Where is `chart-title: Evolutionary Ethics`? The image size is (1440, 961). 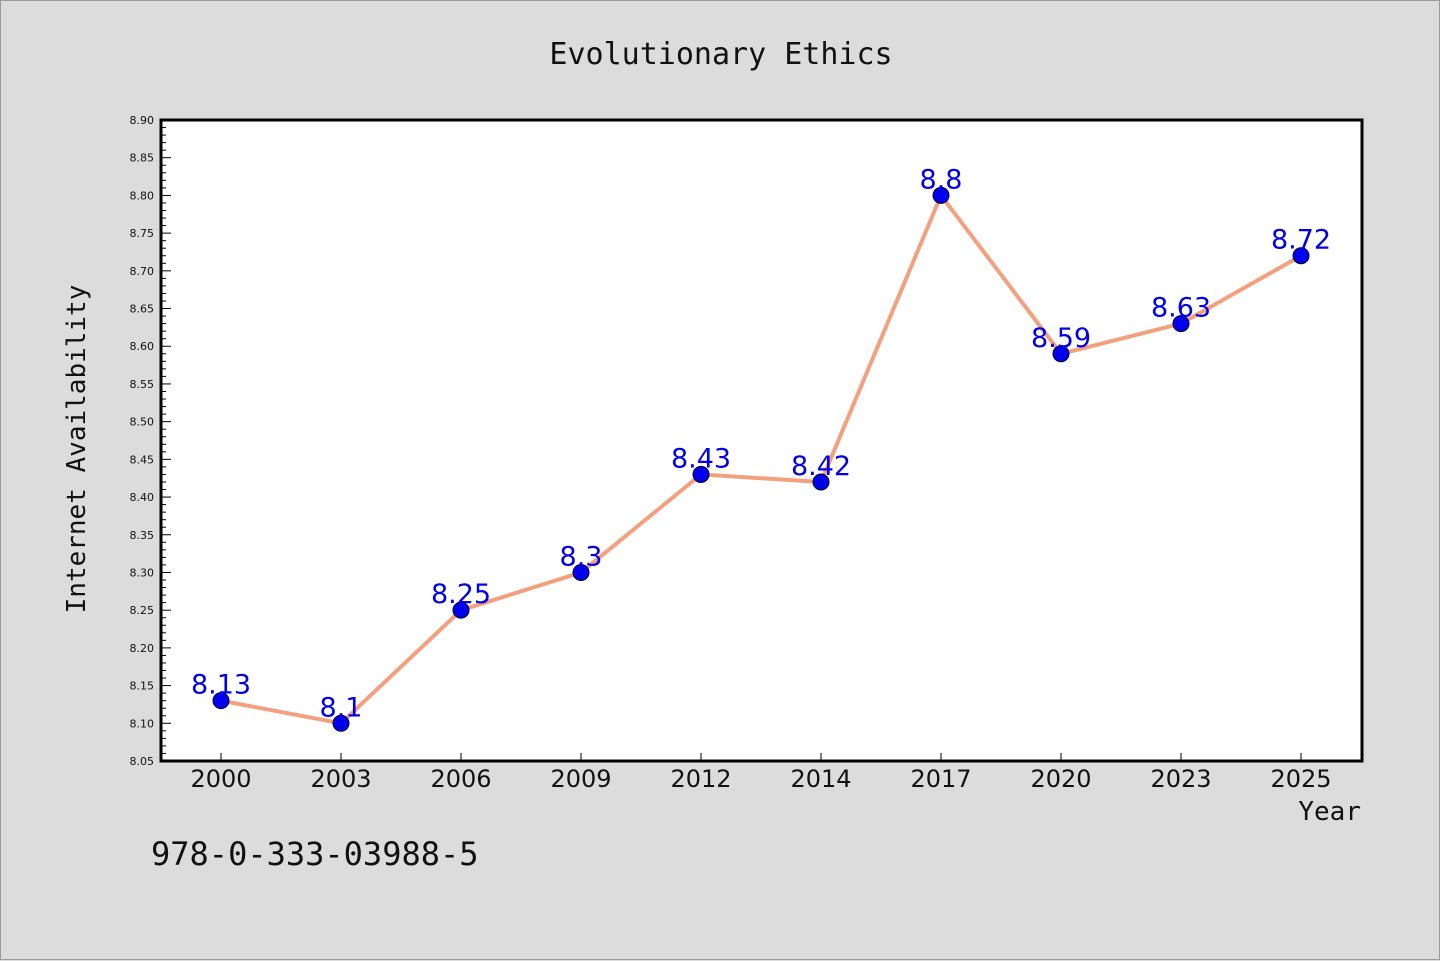 chart-title: Evolutionary Ethics is located at coordinates (720, 54).